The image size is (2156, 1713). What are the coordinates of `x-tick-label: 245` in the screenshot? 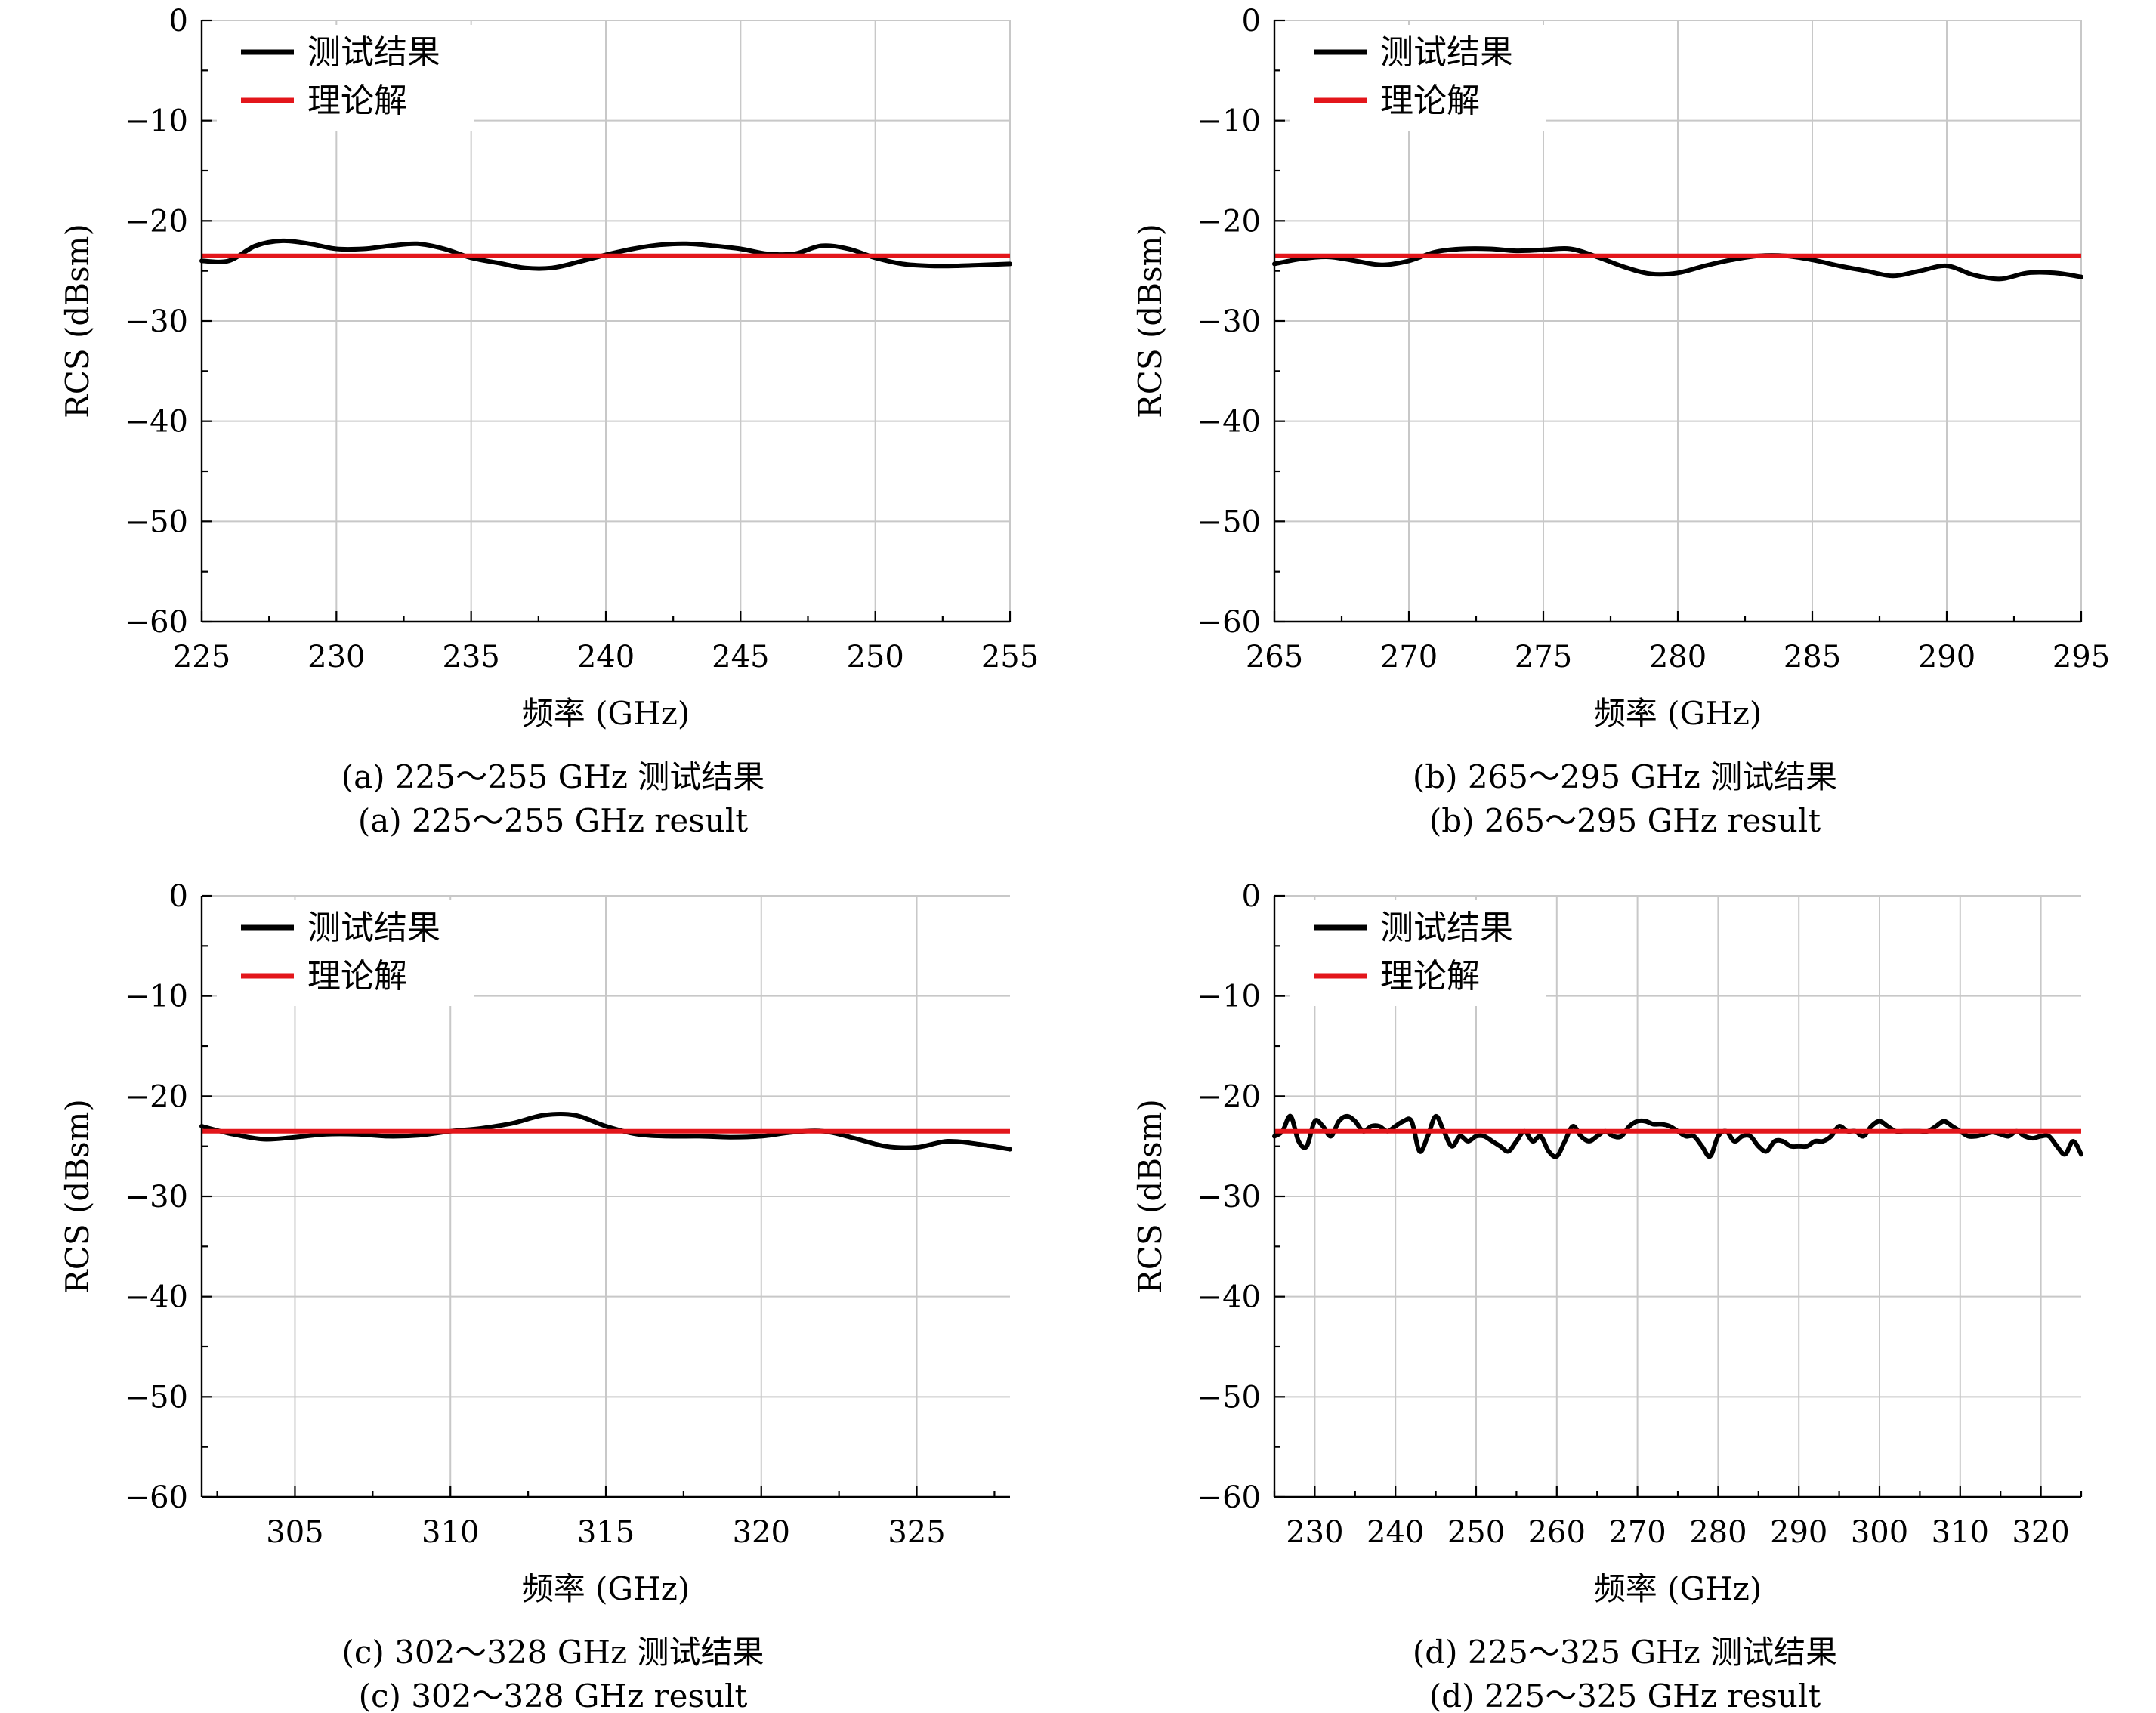 It's located at (740, 657).